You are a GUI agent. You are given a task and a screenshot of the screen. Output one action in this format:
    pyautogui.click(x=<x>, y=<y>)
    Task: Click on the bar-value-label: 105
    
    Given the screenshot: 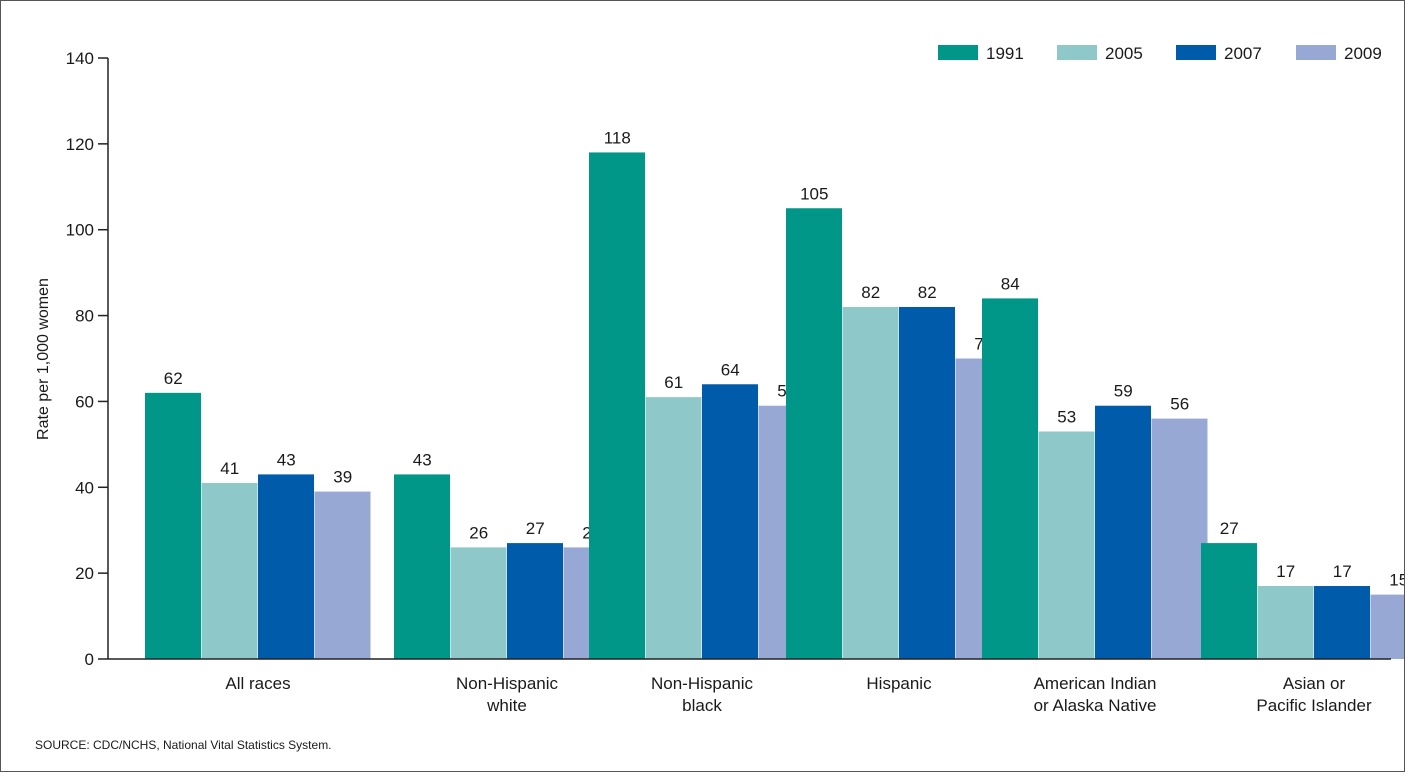 What is the action you would take?
    pyautogui.click(x=814, y=193)
    